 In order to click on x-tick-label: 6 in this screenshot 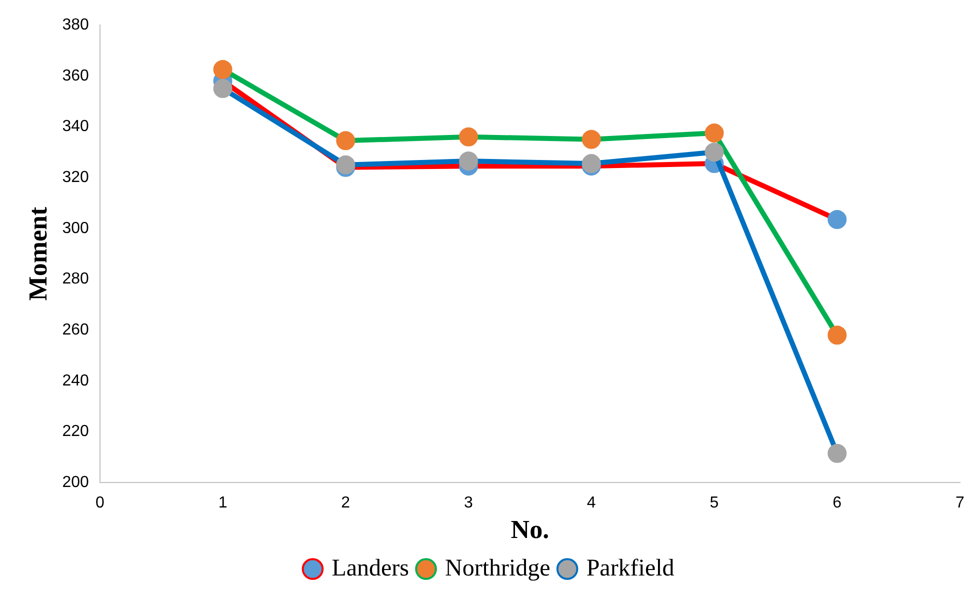, I will do `click(837, 503)`.